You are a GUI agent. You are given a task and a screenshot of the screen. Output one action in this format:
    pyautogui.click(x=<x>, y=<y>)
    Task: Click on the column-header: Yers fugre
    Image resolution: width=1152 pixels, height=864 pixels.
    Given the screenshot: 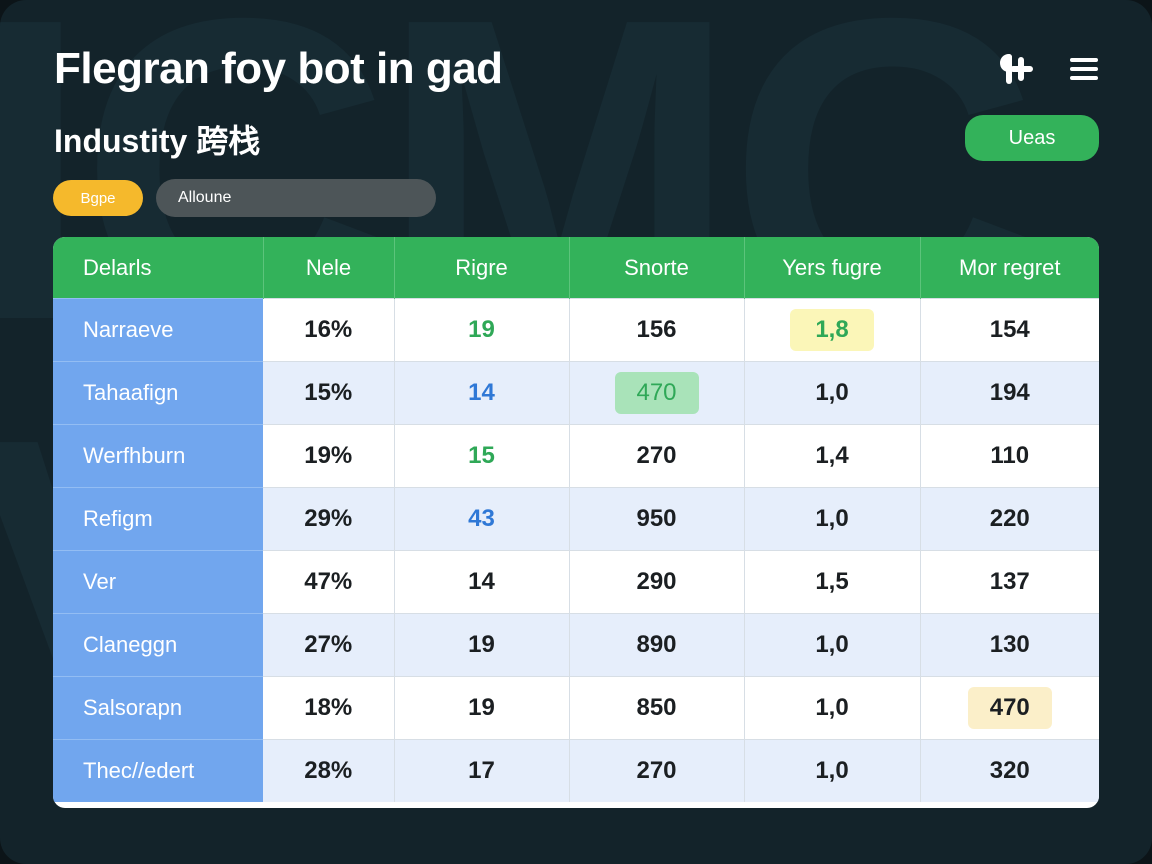 What is the action you would take?
    pyautogui.click(x=832, y=268)
    